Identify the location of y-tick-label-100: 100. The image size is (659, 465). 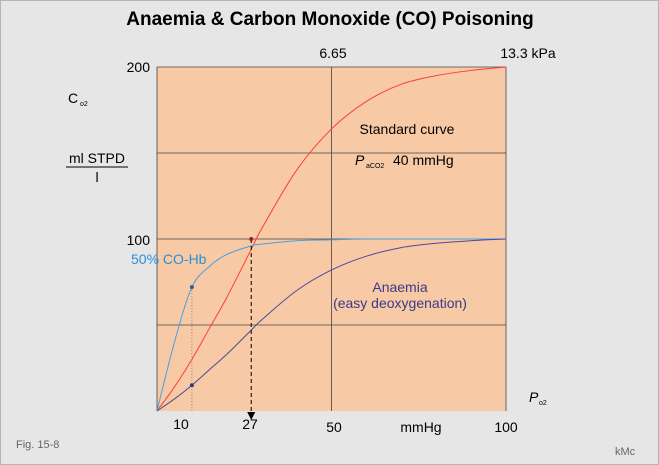
(139, 240).